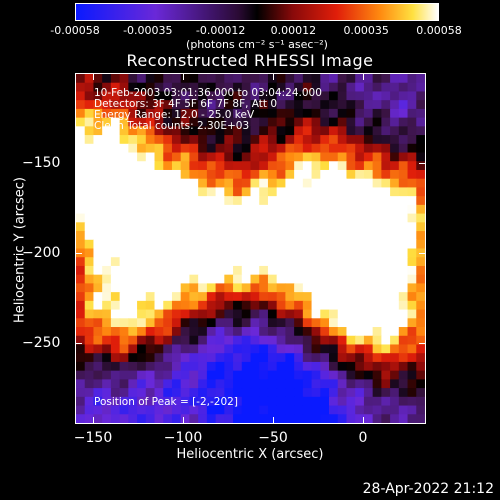 Image resolution: width=500 pixels, height=500 pixels. I want to click on colorbar-gradient, so click(257, 12).